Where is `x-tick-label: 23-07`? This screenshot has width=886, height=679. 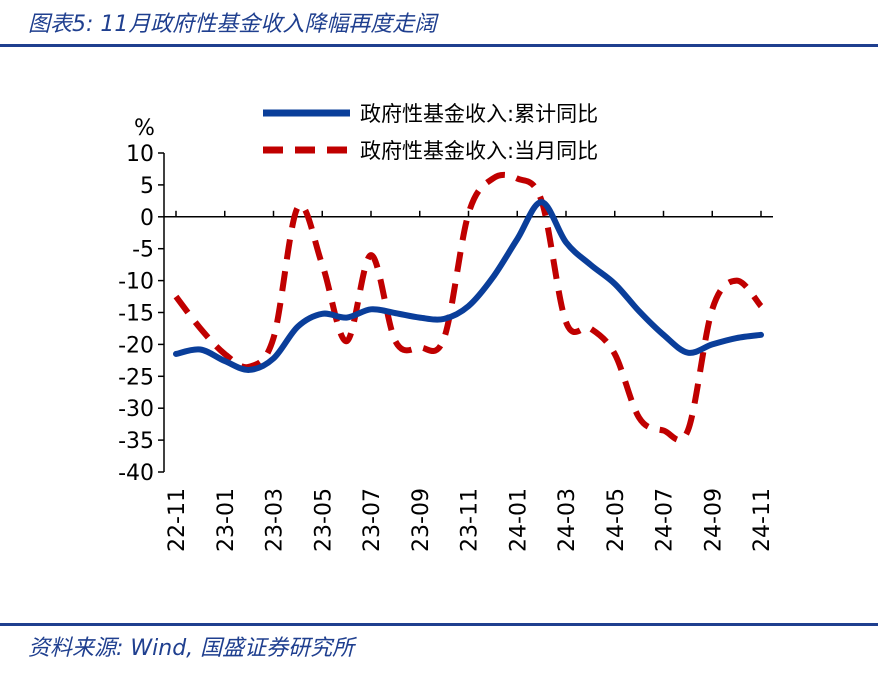
x-tick-label: 23-07 is located at coordinates (372, 520).